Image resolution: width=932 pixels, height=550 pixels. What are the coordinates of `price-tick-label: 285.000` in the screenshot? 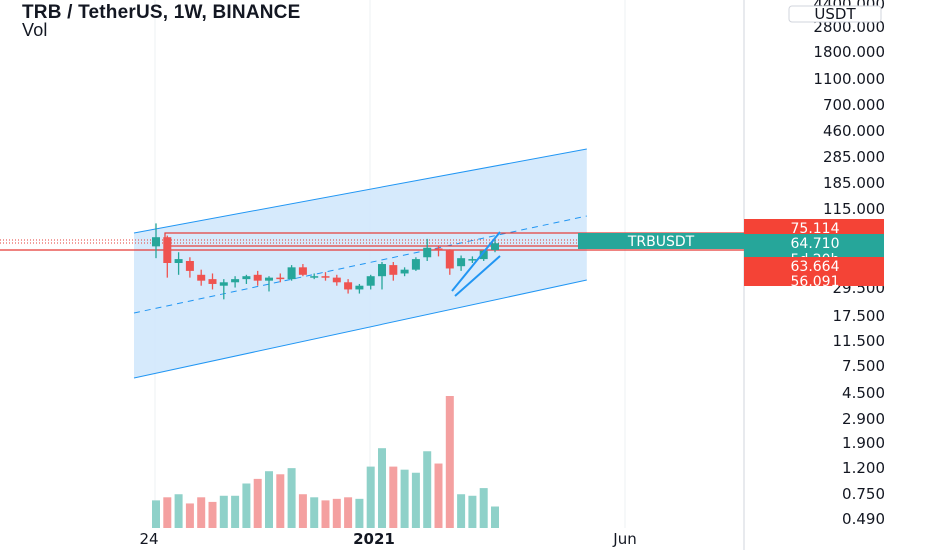 It's located at (854, 157).